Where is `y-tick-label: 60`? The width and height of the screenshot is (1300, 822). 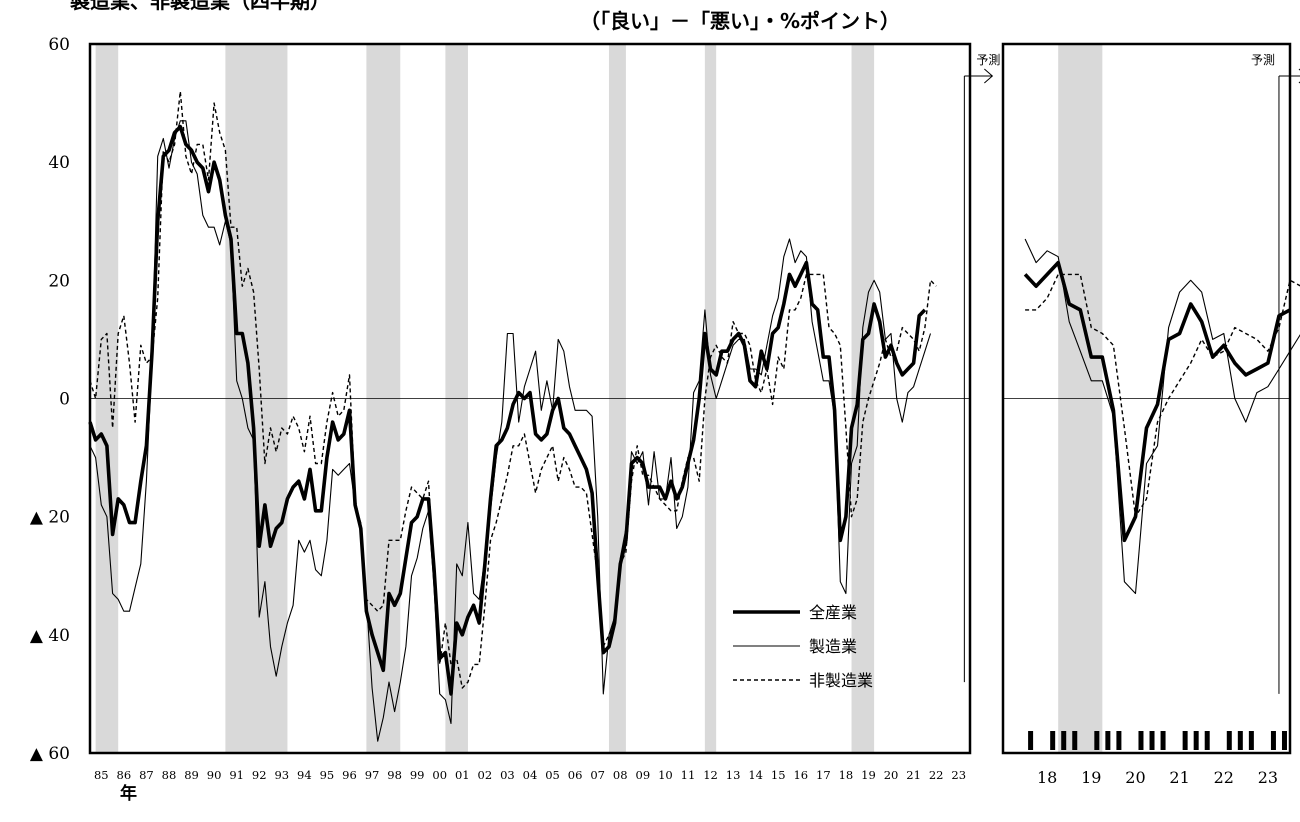
y-tick-label: 60 is located at coordinates (59, 45).